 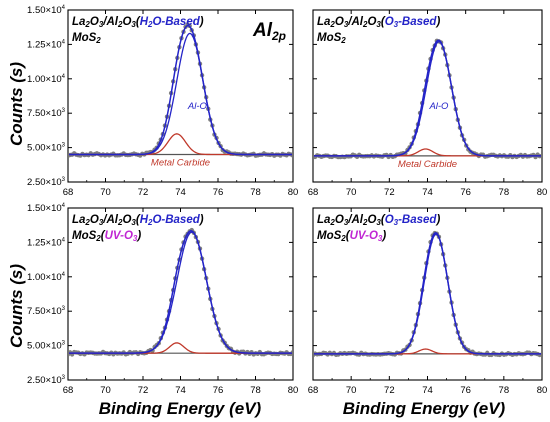 I want to click on y-tick-mantissa: 1.00×10, so click(x=44, y=277).